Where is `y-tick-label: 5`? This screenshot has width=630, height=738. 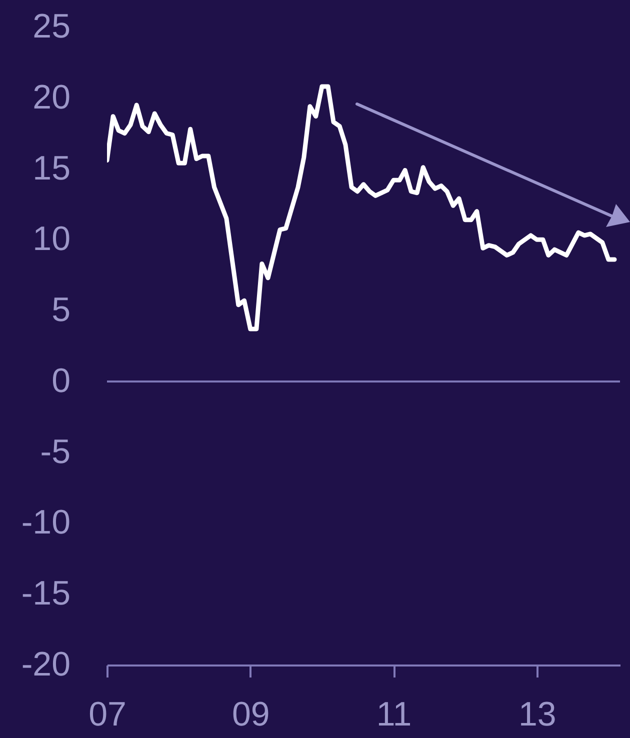
y-tick-label: 5 is located at coordinates (61, 310).